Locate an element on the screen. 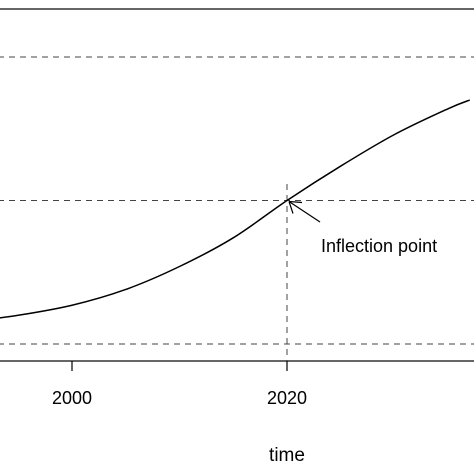 The width and height of the screenshot is (474, 474). annotation-label: Inflection point is located at coordinates (379, 246).